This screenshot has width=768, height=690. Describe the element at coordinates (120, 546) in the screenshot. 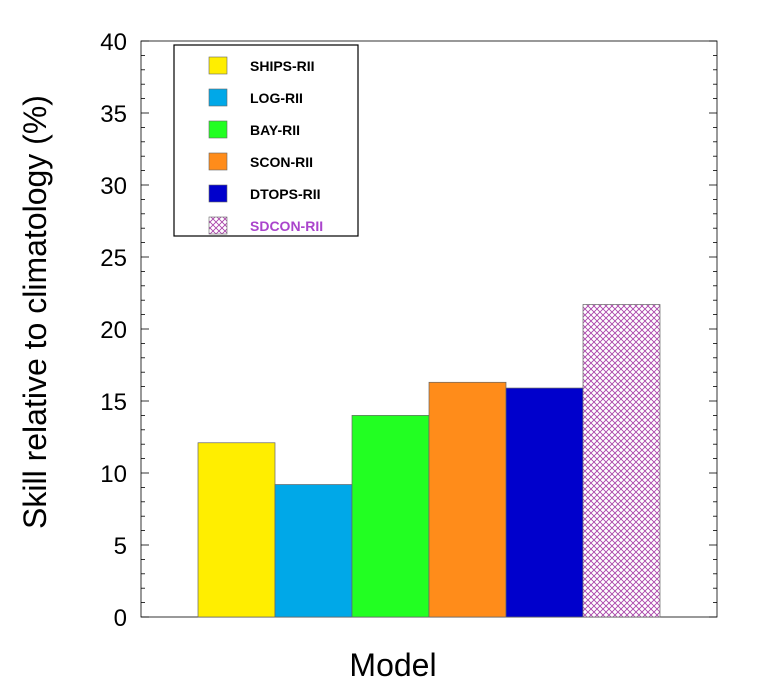

I see `y-tick-label: 5` at that location.